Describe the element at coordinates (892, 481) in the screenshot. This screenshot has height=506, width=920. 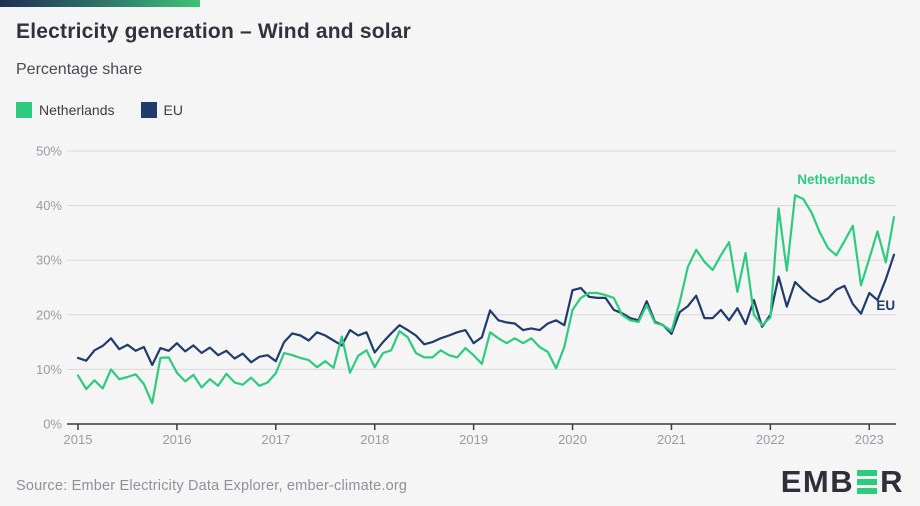
I see `ember-logo-text-right: R` at that location.